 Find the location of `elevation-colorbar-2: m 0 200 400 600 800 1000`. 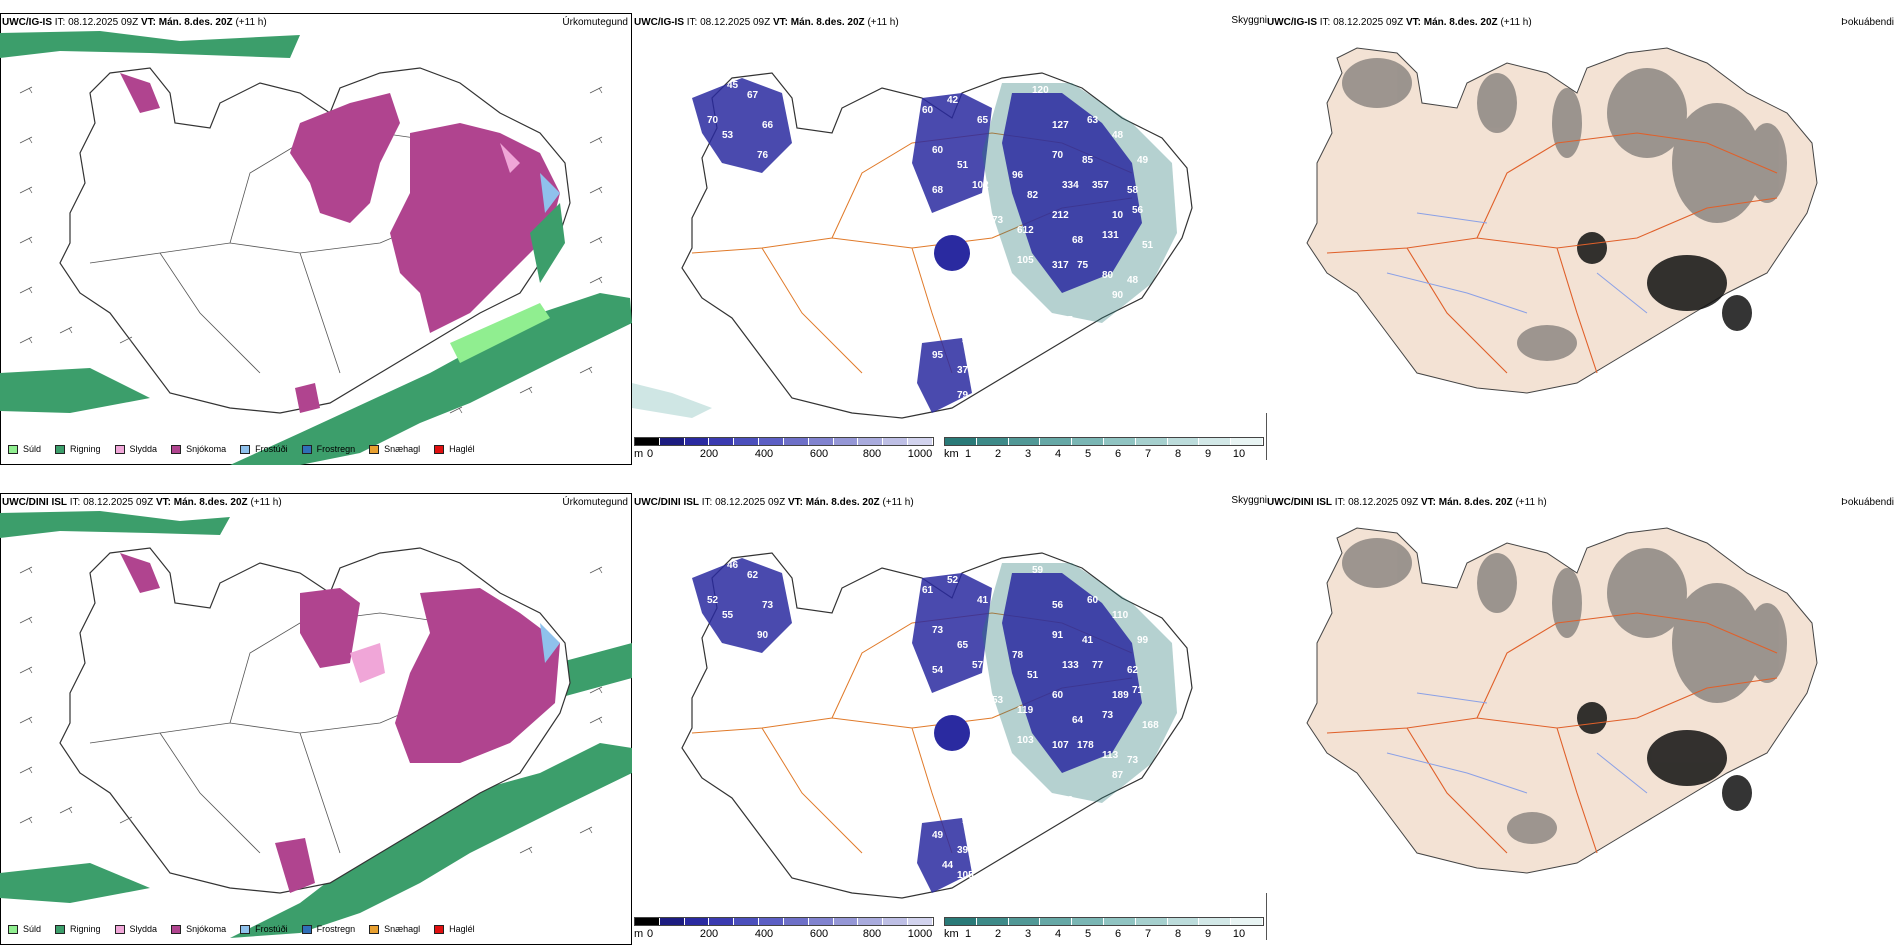

elevation-colorbar-2: m 0 200 400 600 800 1000 is located at coordinates (784, 928).